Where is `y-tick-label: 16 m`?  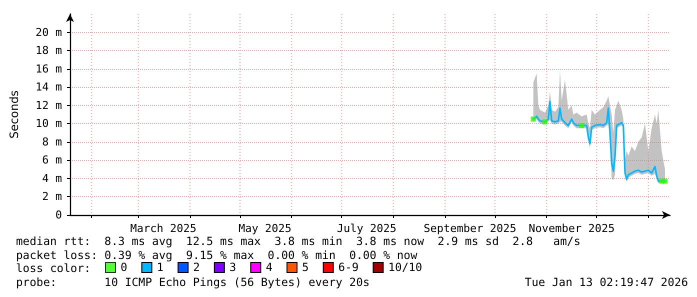 y-tick-label: 16 m is located at coordinates (49, 69).